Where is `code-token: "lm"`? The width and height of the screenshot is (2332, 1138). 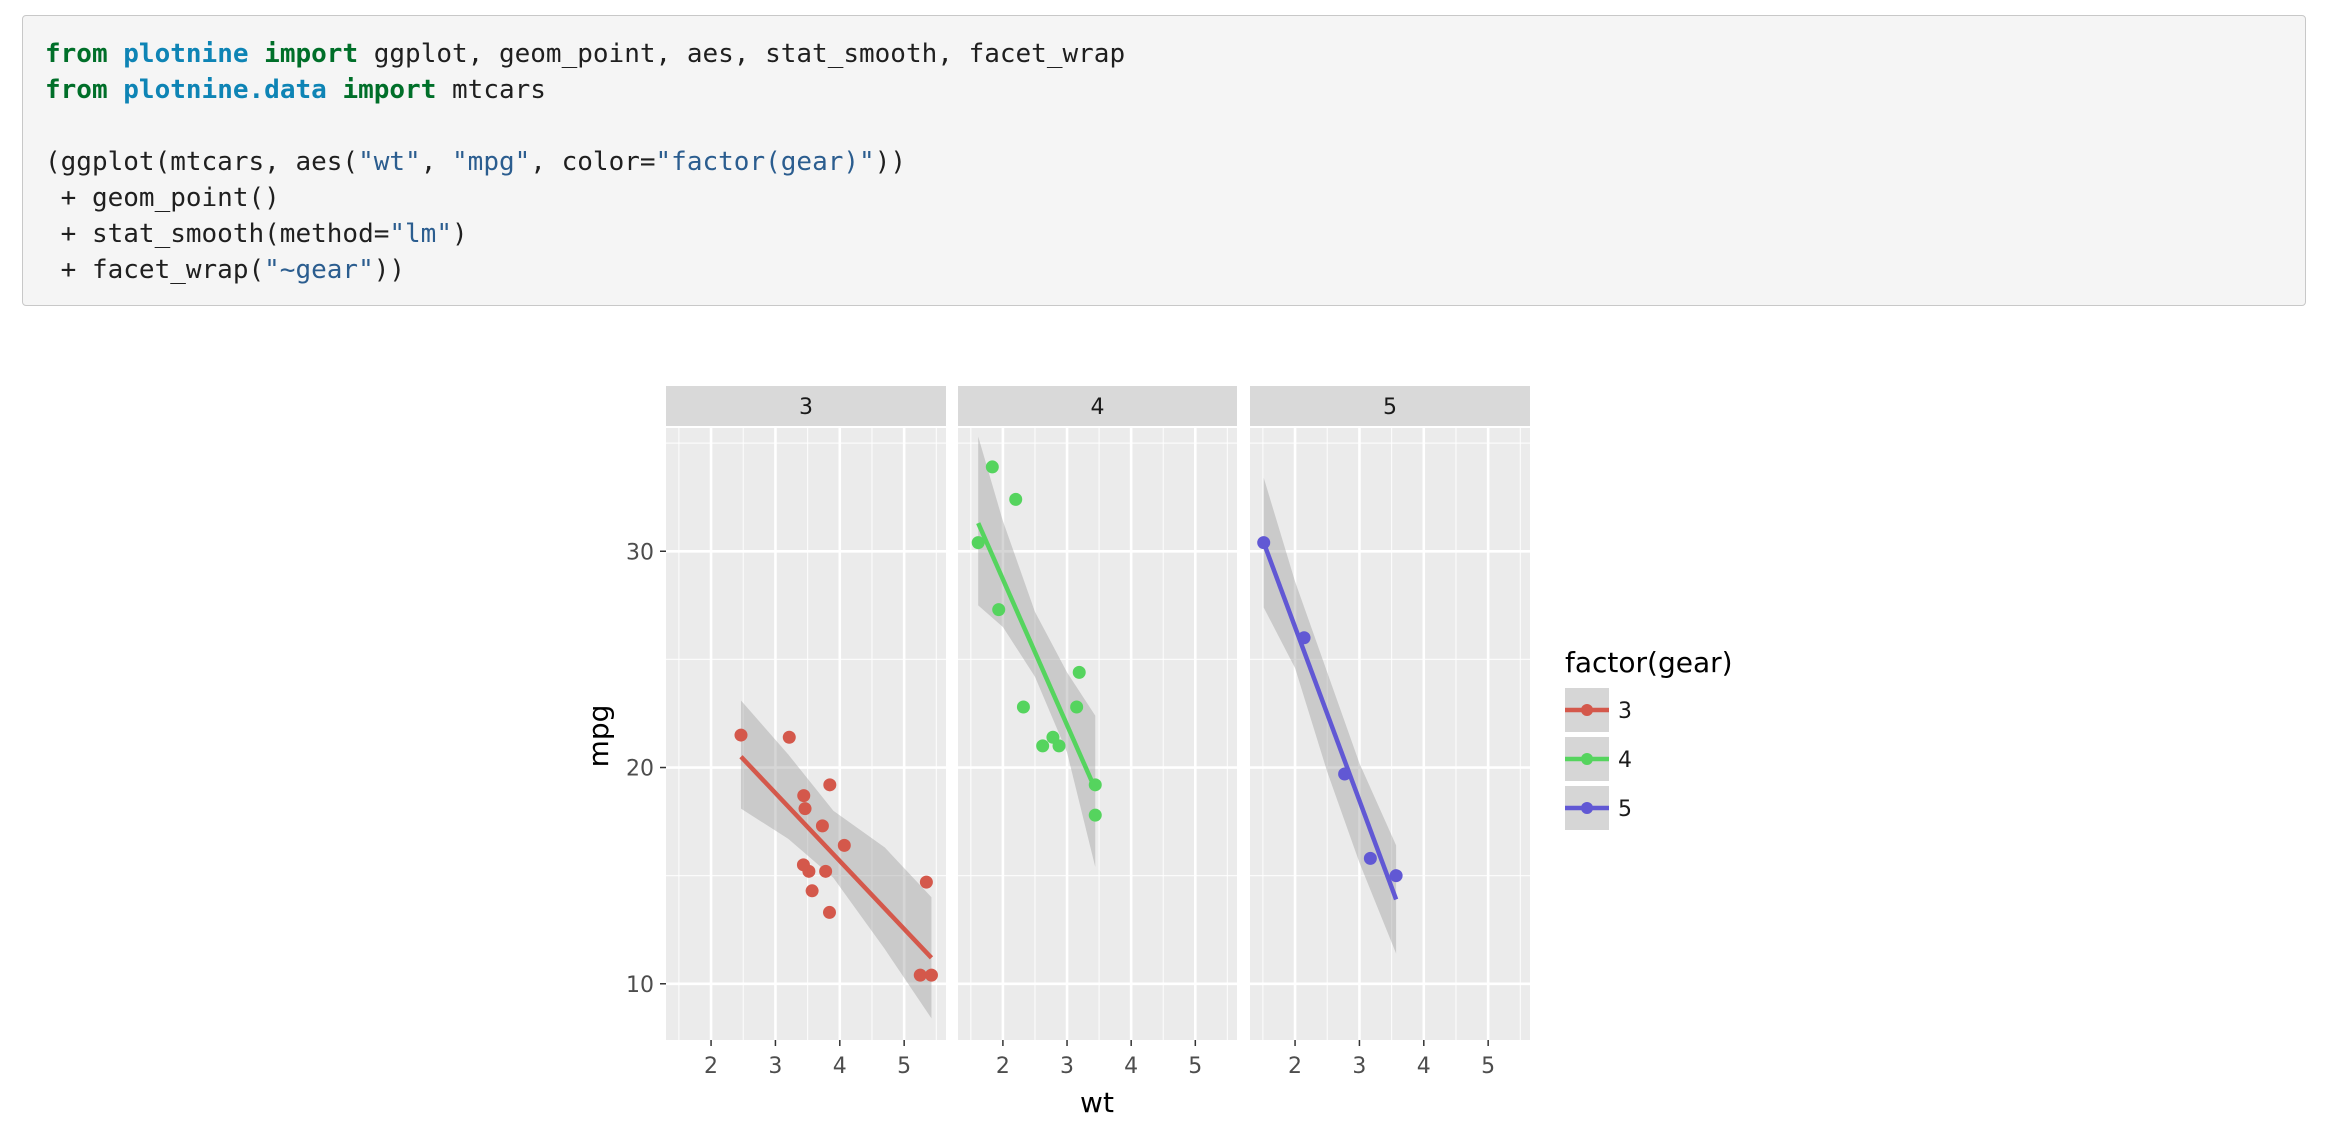 code-token: "lm" is located at coordinates (420, 234).